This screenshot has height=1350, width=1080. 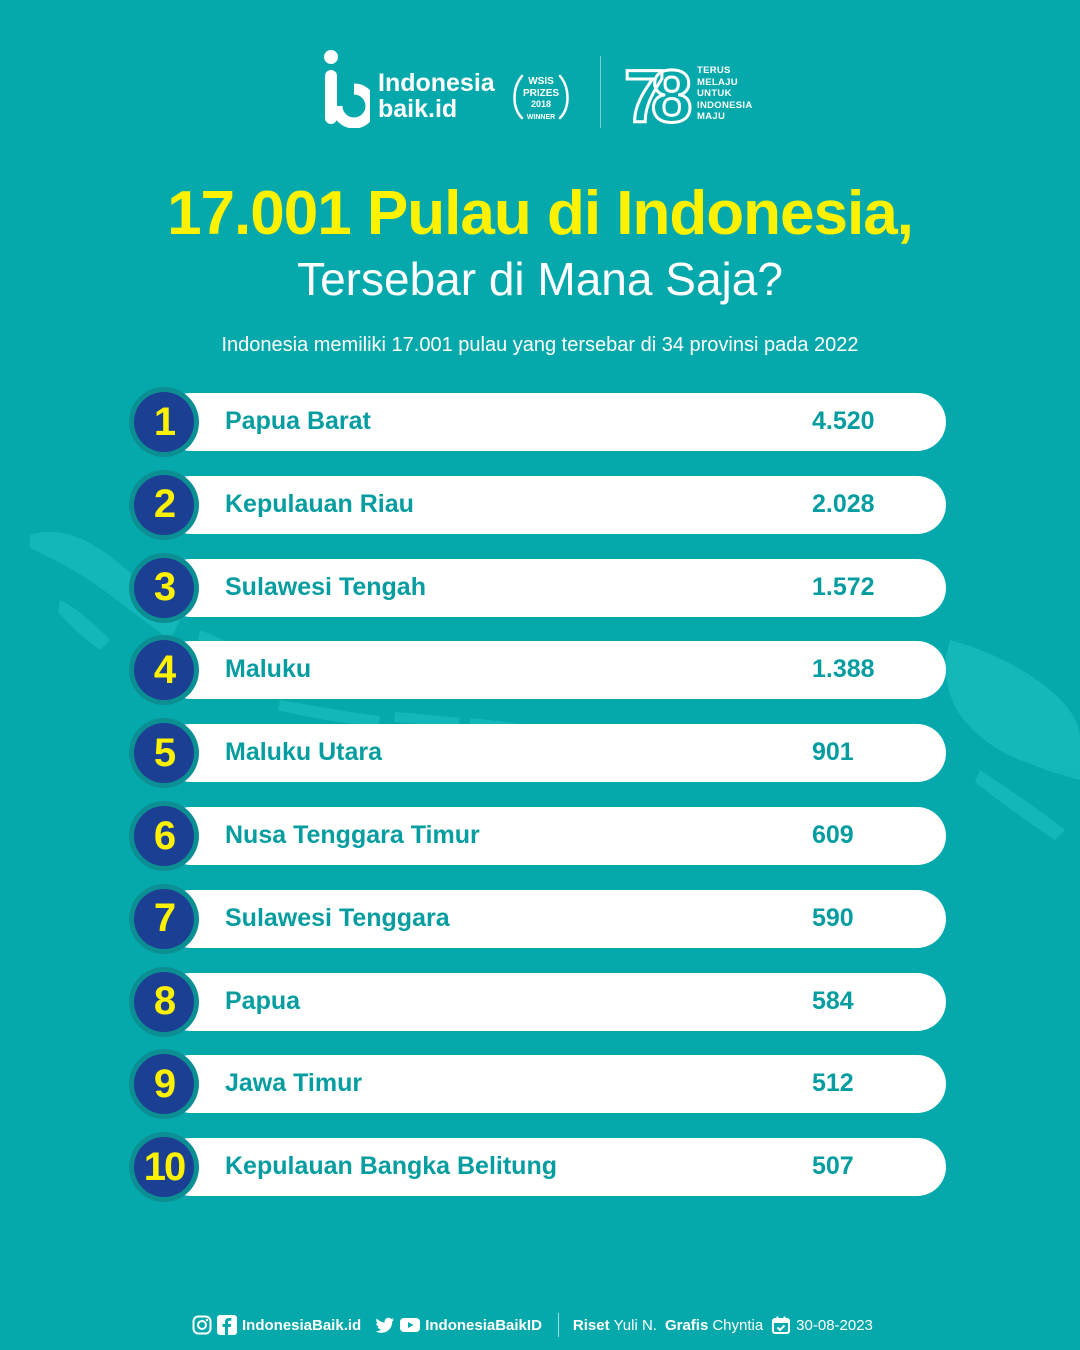 What do you see at coordinates (436, 83) in the screenshot?
I see `brand-line-1: Indonesia` at bounding box center [436, 83].